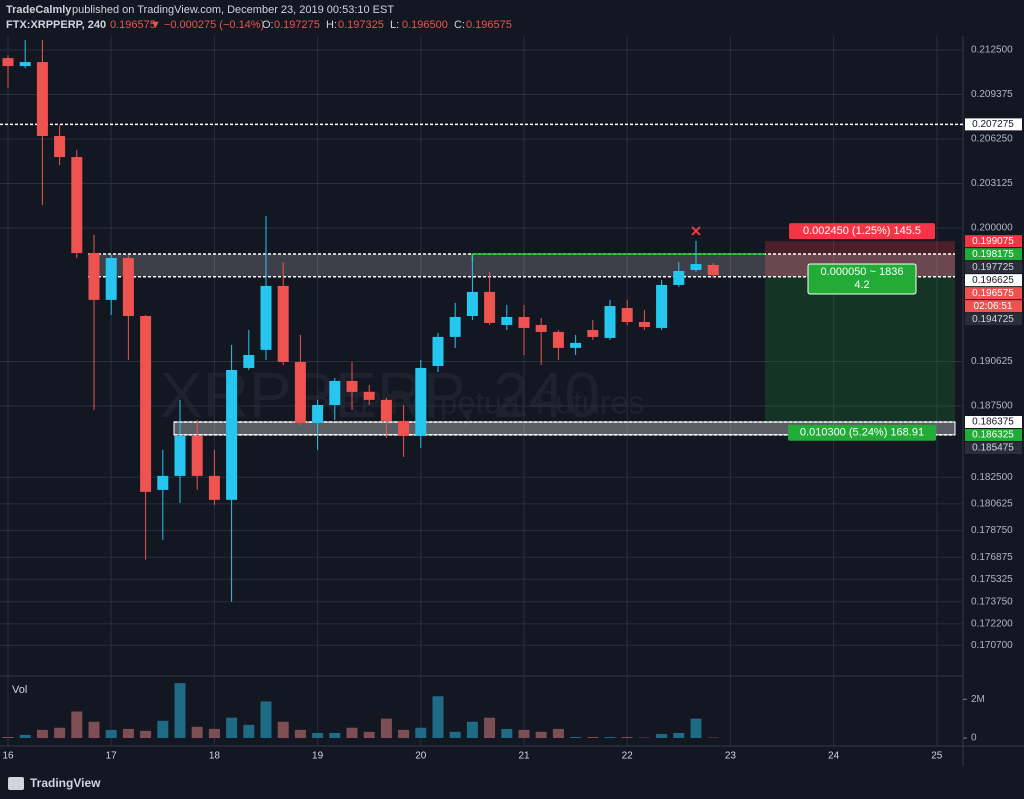 Image resolution: width=1024 pixels, height=799 pixels. Describe the element at coordinates (992, 361) in the screenshot. I see `y-tick-label: 0.190625` at that location.